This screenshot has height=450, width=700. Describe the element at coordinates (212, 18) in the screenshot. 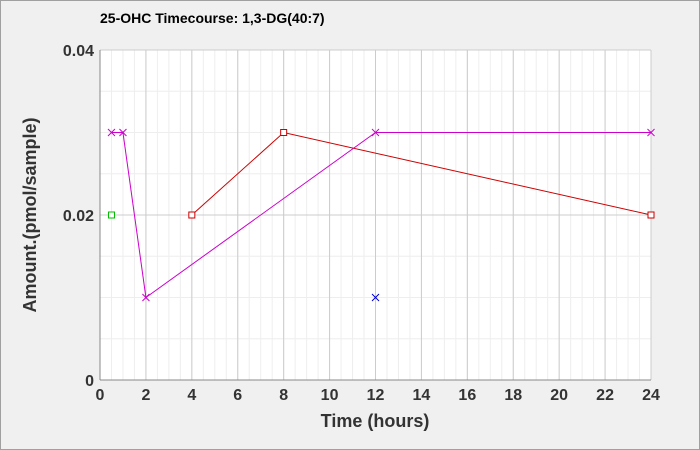

I see `chart-title: 25-OHC Timecourse: 1,3-DG(40:7)` at that location.